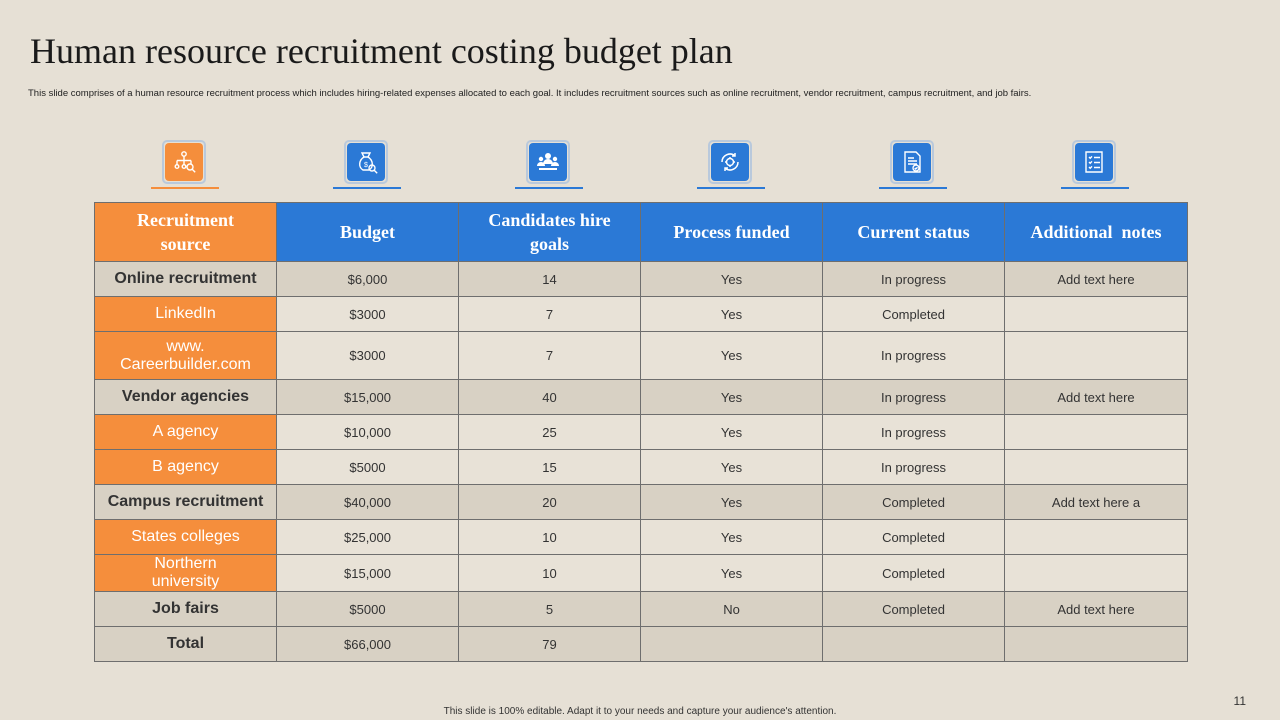 The width and height of the screenshot is (1280, 720). What do you see at coordinates (185, 467) in the screenshot?
I see `cell-source: B agency` at bounding box center [185, 467].